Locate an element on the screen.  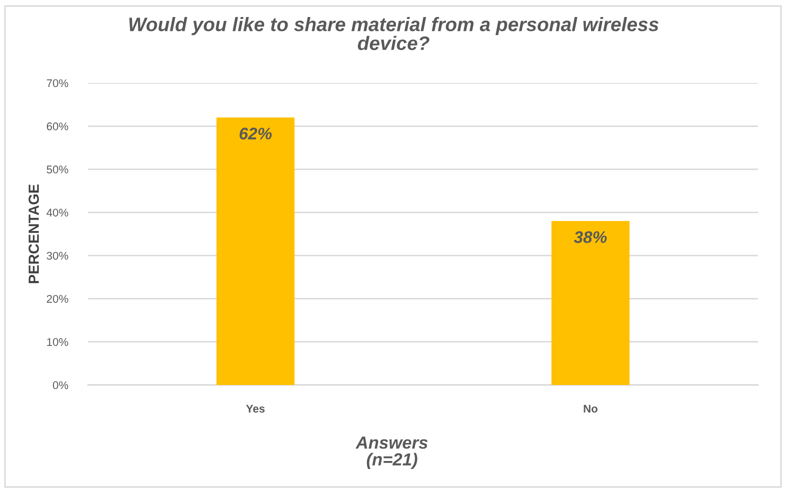
x-tick-label: Yes is located at coordinates (255, 408).